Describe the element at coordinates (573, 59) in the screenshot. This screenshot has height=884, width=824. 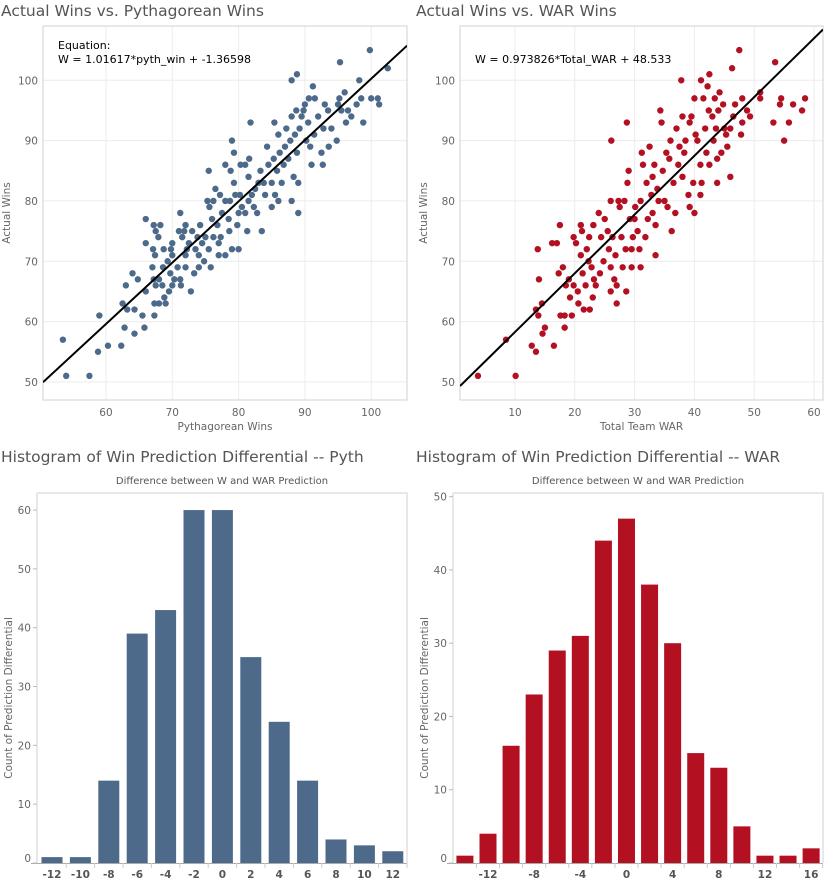
I see `equation-text: W = 0.973826*Total_WAR + 48.533` at that location.